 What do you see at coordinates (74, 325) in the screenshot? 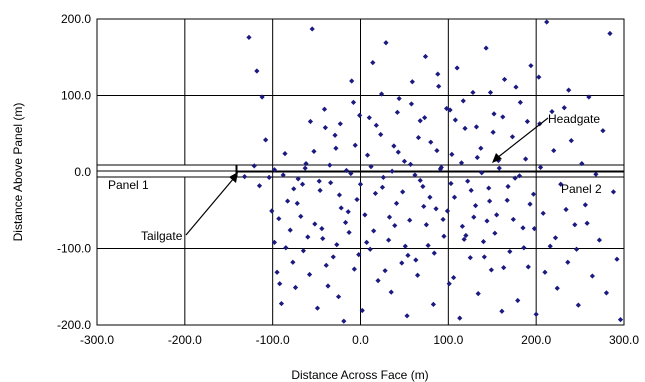
I see `y-tick-label: -200.0` at bounding box center [74, 325].